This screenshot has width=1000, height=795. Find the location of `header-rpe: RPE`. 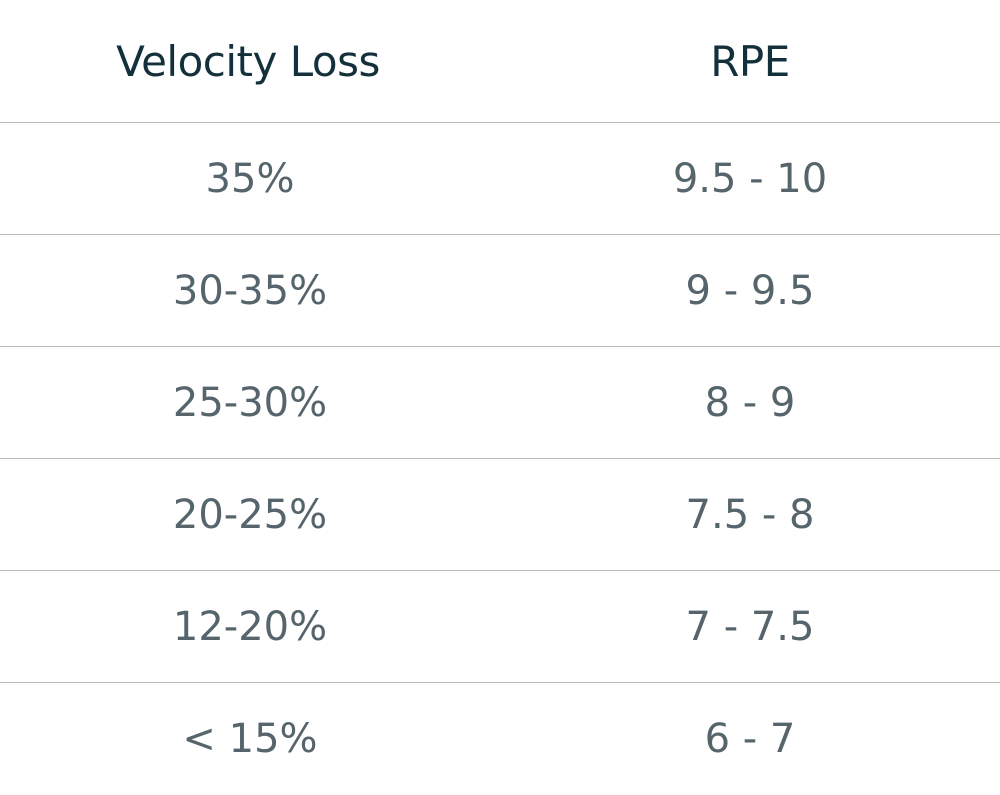

header-rpe: RPE is located at coordinates (750, 61).